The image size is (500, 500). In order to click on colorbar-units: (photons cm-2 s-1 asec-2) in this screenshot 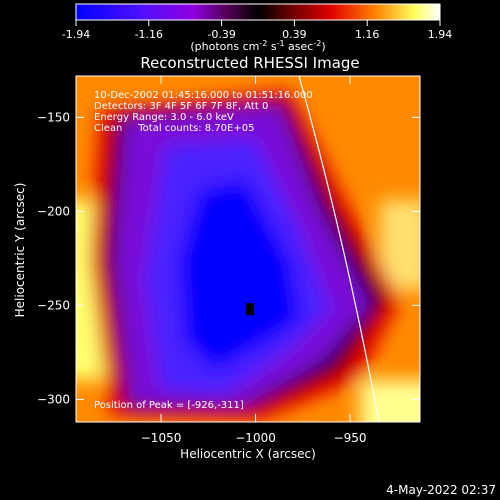, I will do `click(257, 46)`.